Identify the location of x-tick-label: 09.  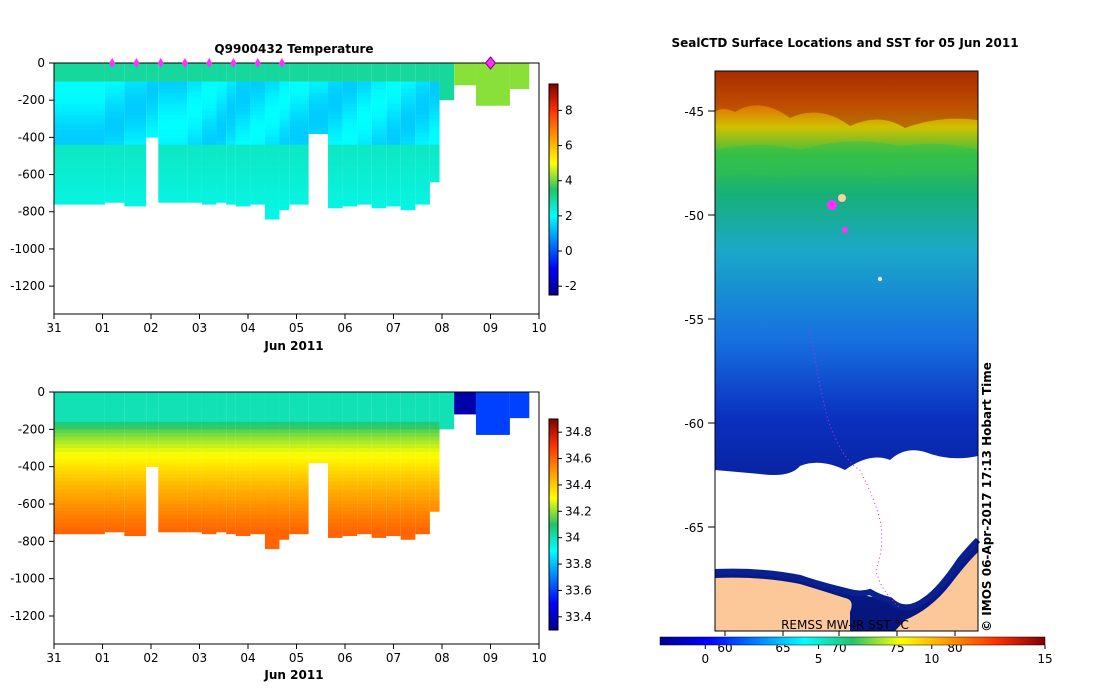
(490, 658).